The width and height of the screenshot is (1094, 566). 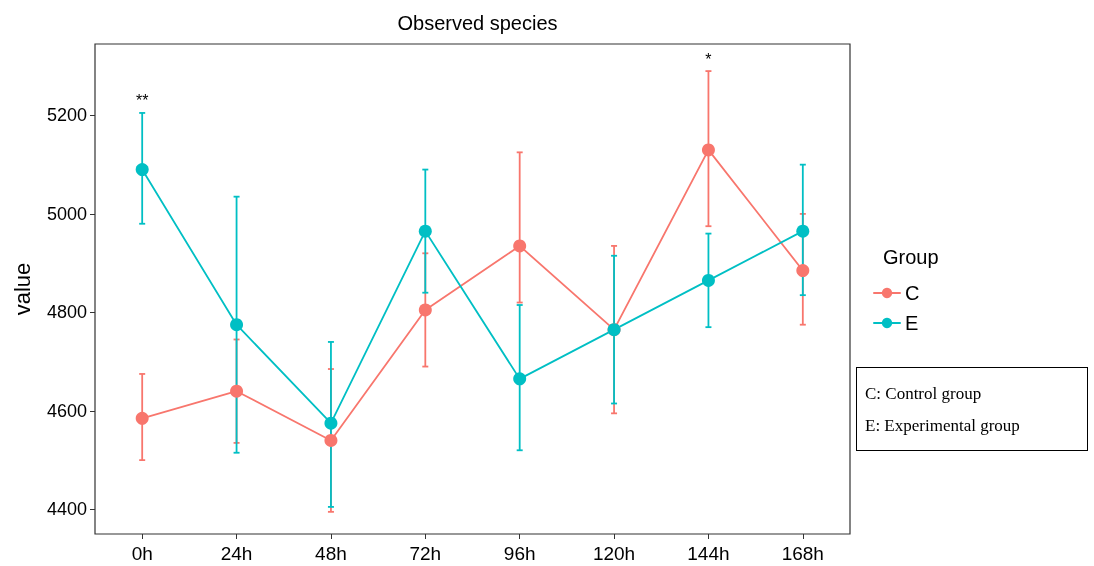 What do you see at coordinates (519, 553) in the screenshot?
I see `x-tick-label: 96h` at bounding box center [519, 553].